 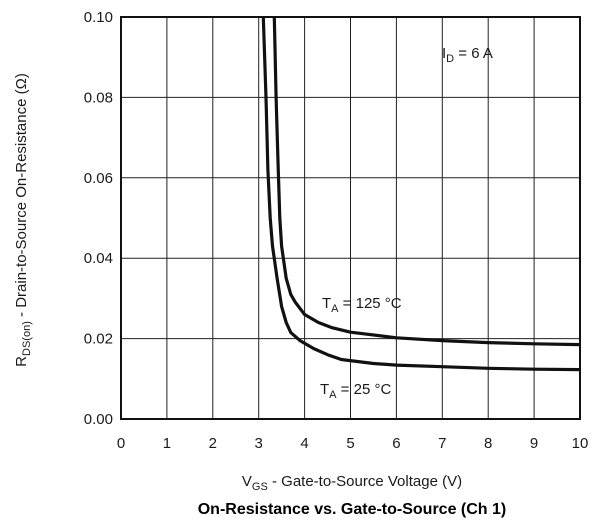 I want to click on chart-title: On-Resistance vs. Gate-to-Source (Ch 1), so click(x=352, y=509).